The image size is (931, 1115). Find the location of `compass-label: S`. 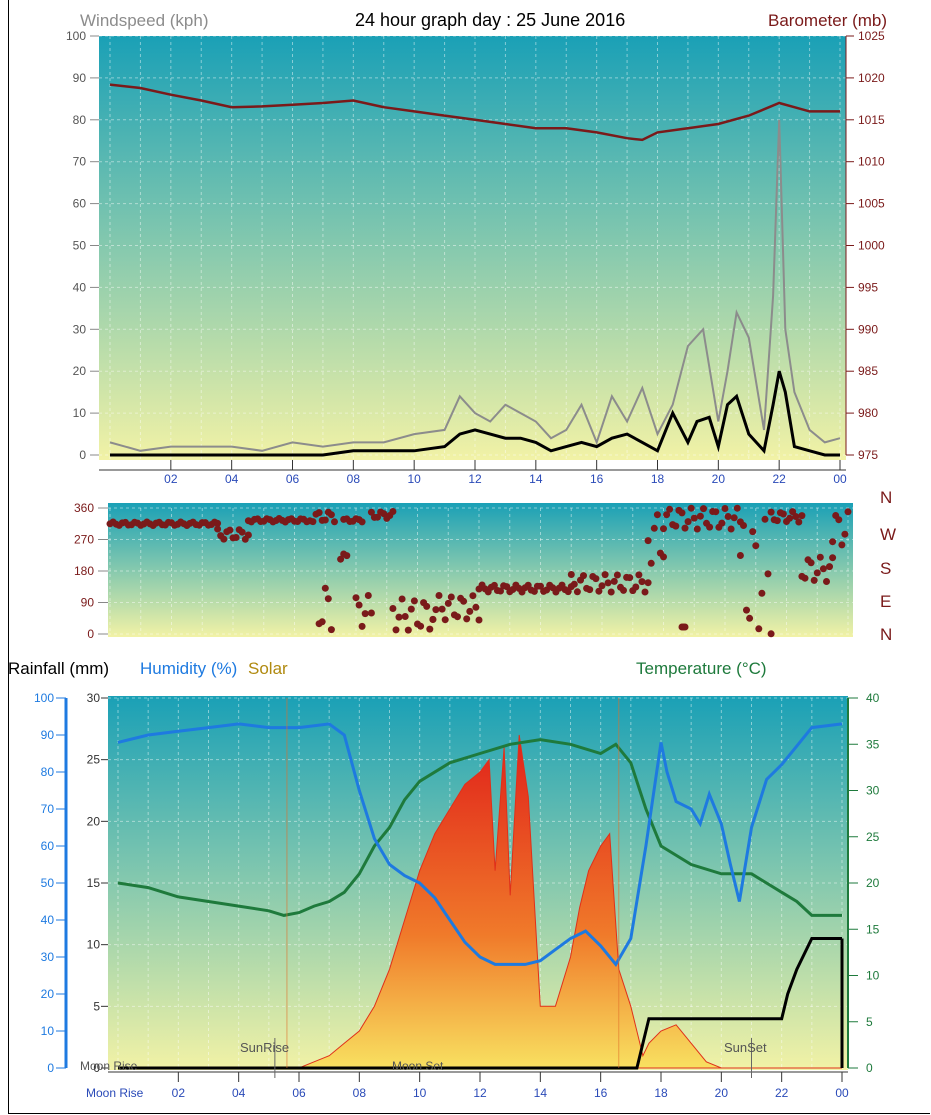

compass-label: S is located at coordinates (885, 568).